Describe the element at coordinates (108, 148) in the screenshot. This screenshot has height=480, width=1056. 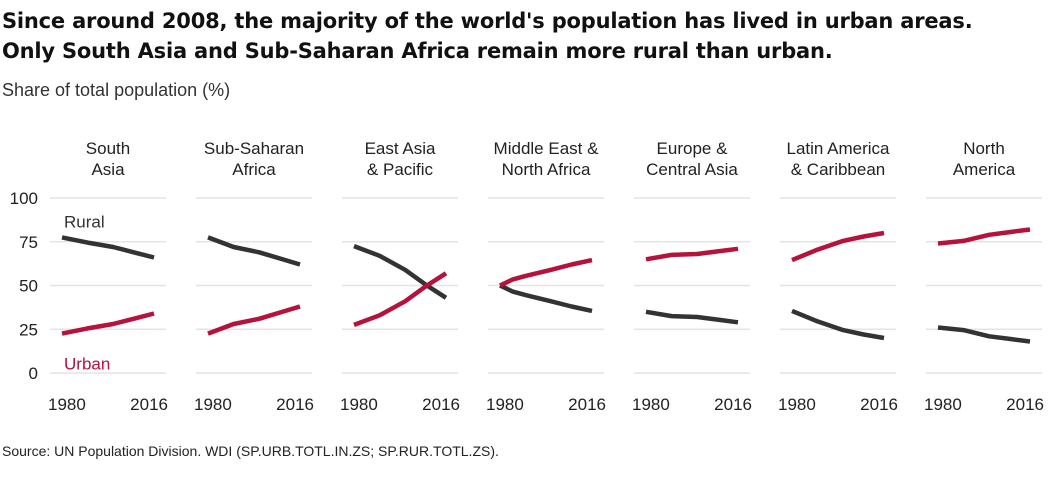
I see `panel-title-line: South` at that location.